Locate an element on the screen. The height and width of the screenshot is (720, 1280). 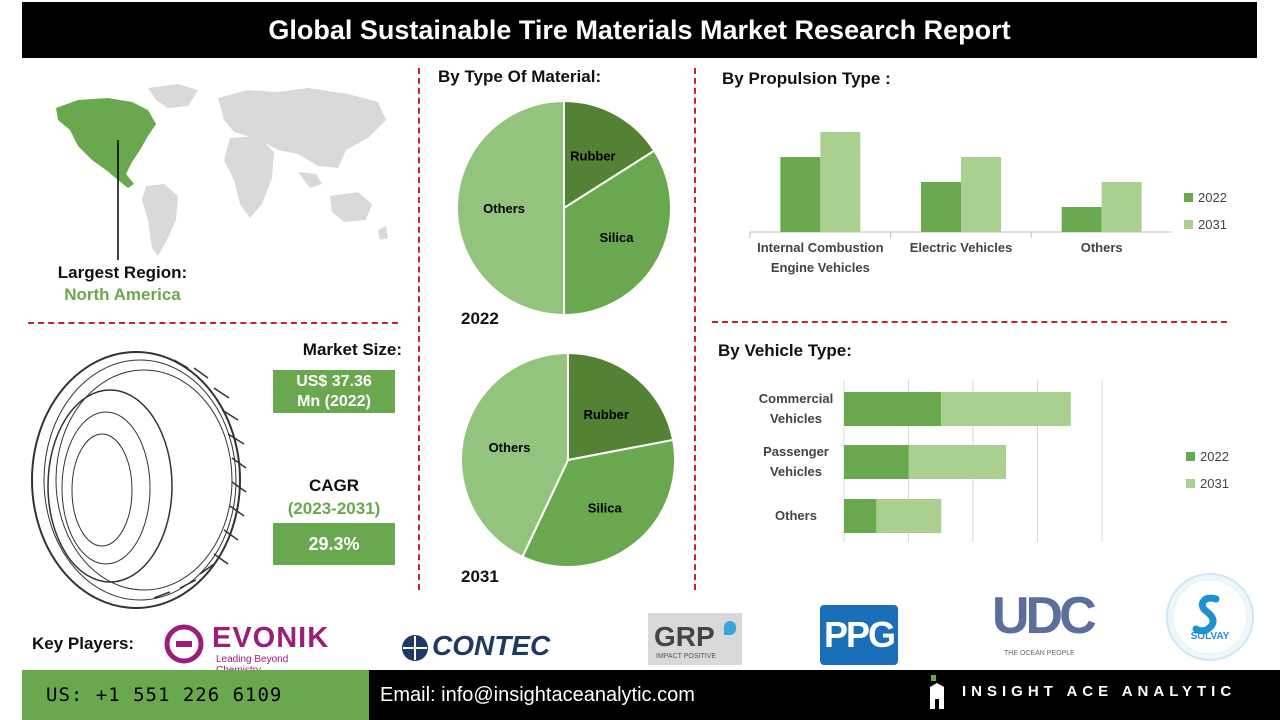
vehicle-legend-swatch-2022 is located at coordinates (1190, 456).